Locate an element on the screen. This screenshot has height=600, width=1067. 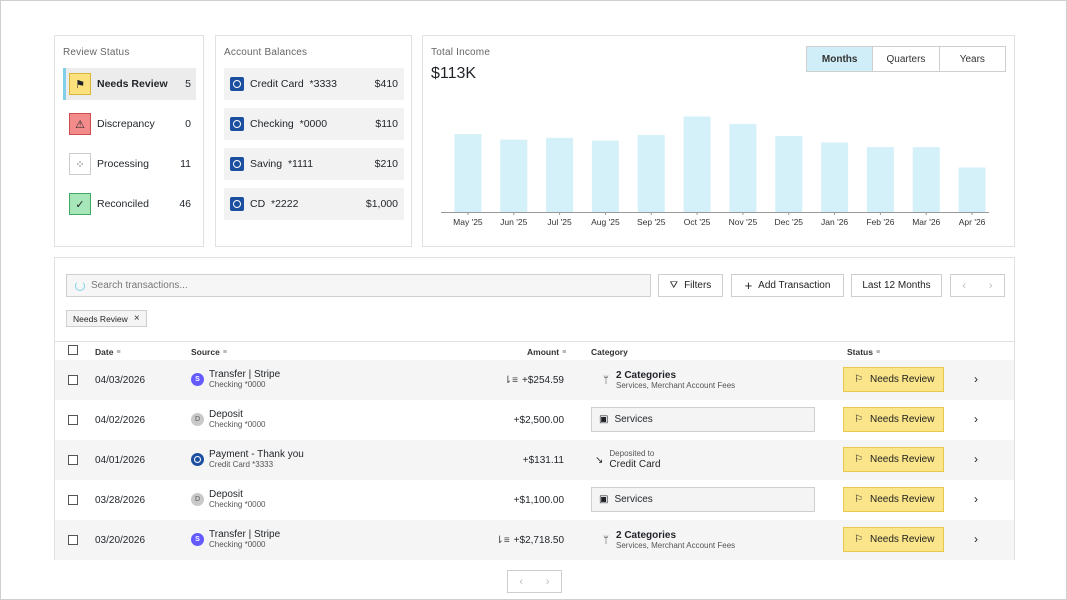
sort-icon: ≡ is located at coordinates (564, 352).